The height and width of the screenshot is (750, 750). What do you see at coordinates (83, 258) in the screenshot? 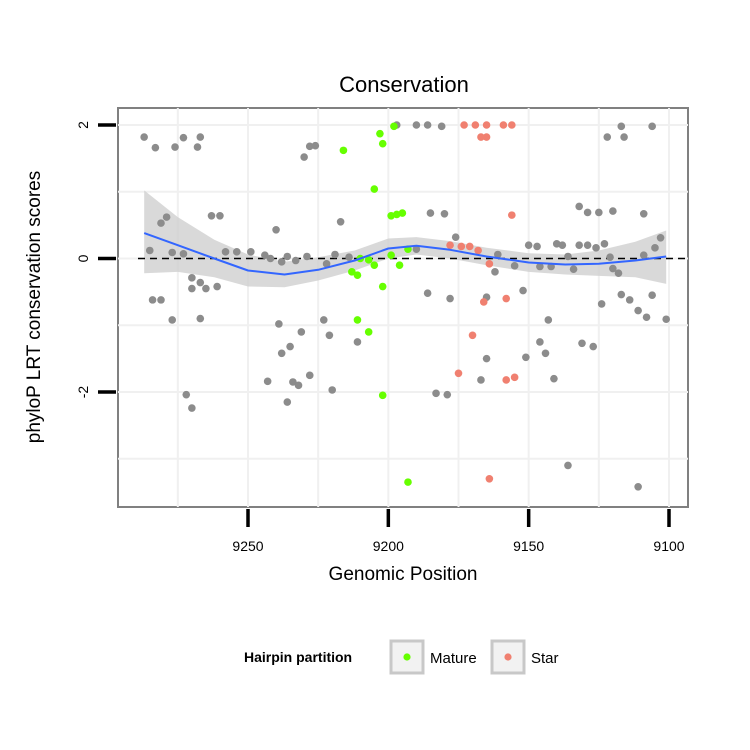
I see `y-tick-label: 0` at bounding box center [83, 258].